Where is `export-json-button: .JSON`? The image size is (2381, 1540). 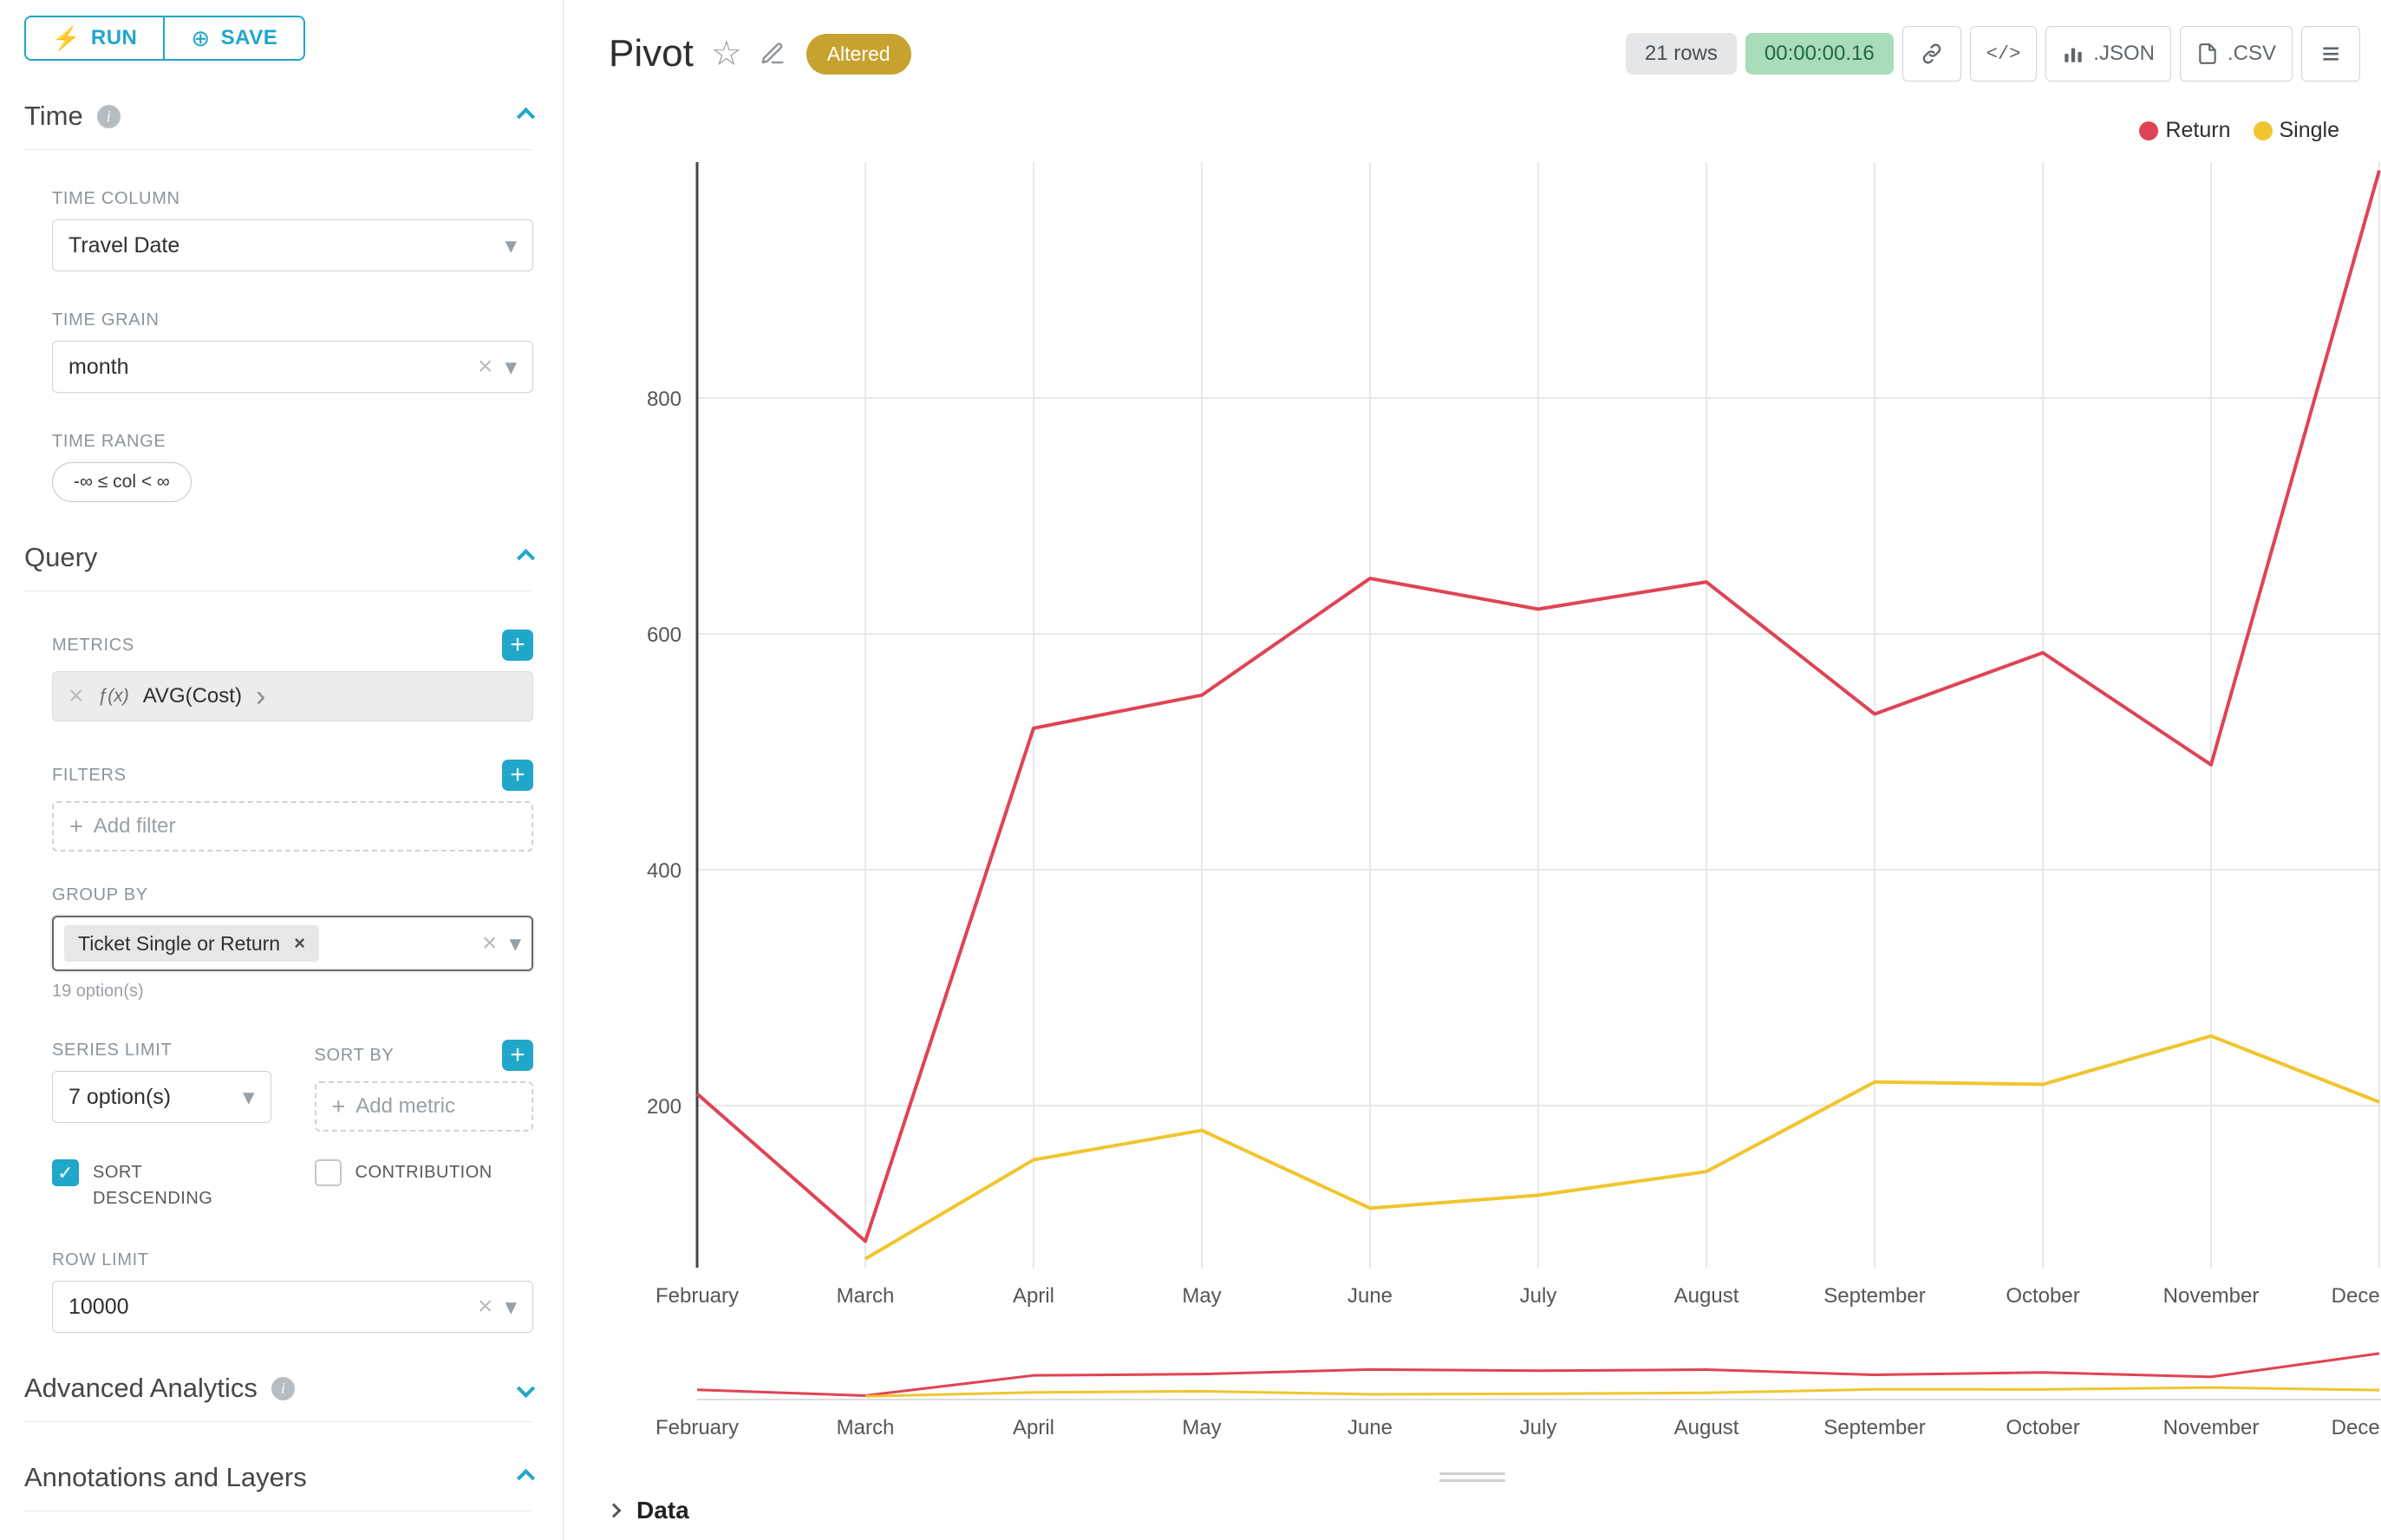 export-json-button: .JSON is located at coordinates (2108, 54).